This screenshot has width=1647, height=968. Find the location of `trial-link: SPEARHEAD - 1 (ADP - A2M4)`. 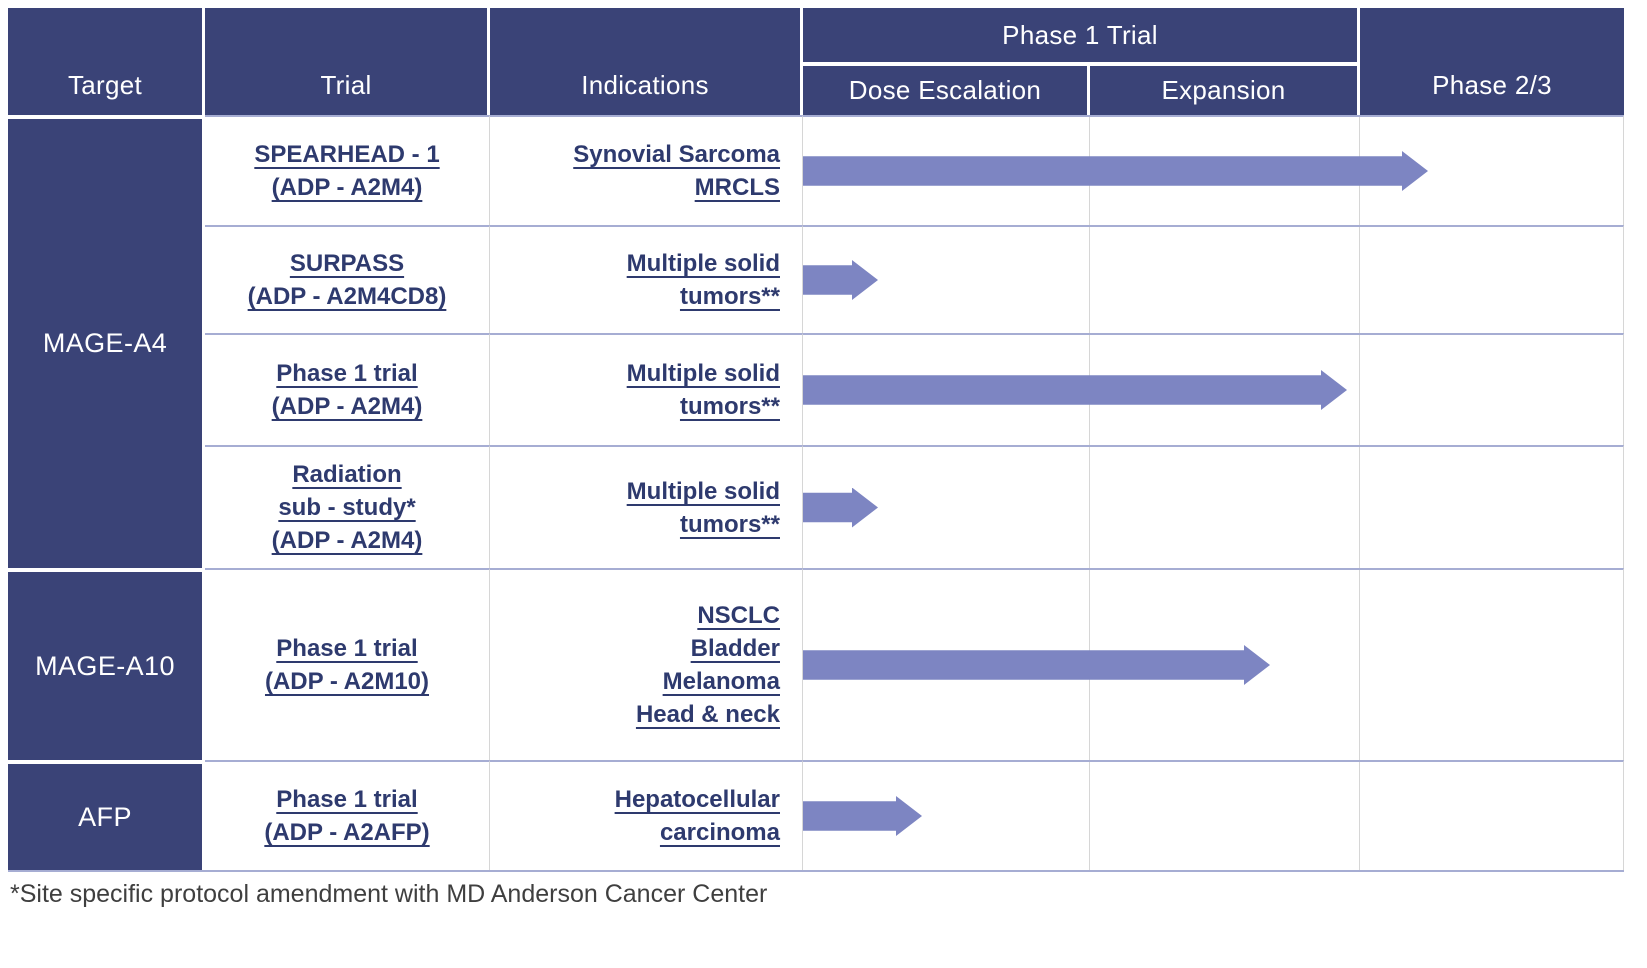

trial-link: SPEARHEAD - 1 (ADP - A2M4) is located at coordinates (347, 171).